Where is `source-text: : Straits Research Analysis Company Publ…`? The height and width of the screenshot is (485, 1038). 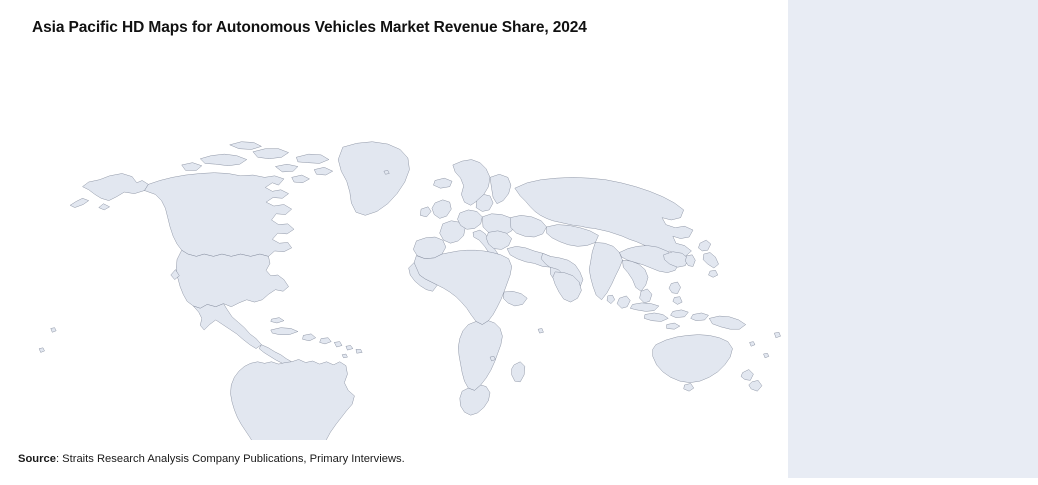 source-text: : Straits Research Analysis Company Publ… is located at coordinates (230, 459).